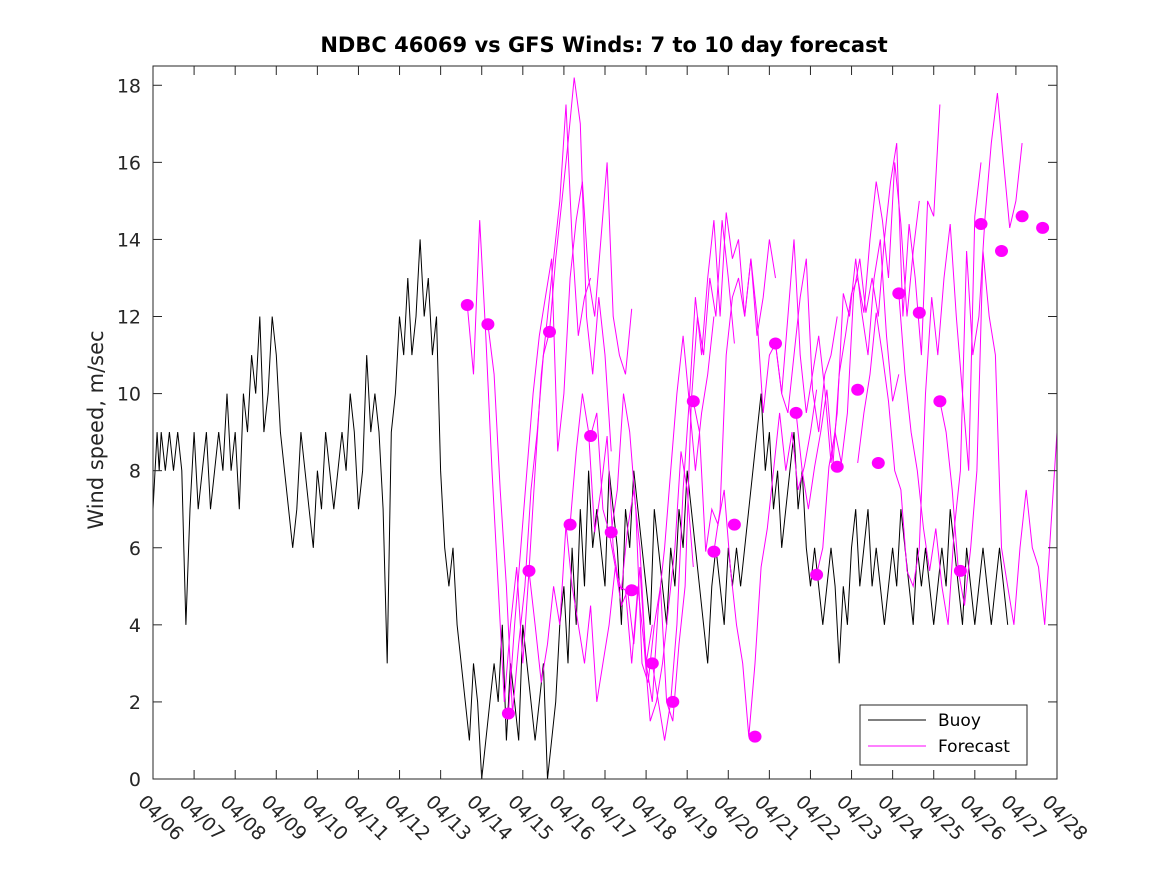 This screenshot has height=875, width=1167. I want to click on y-tick-label: 4, so click(135, 626).